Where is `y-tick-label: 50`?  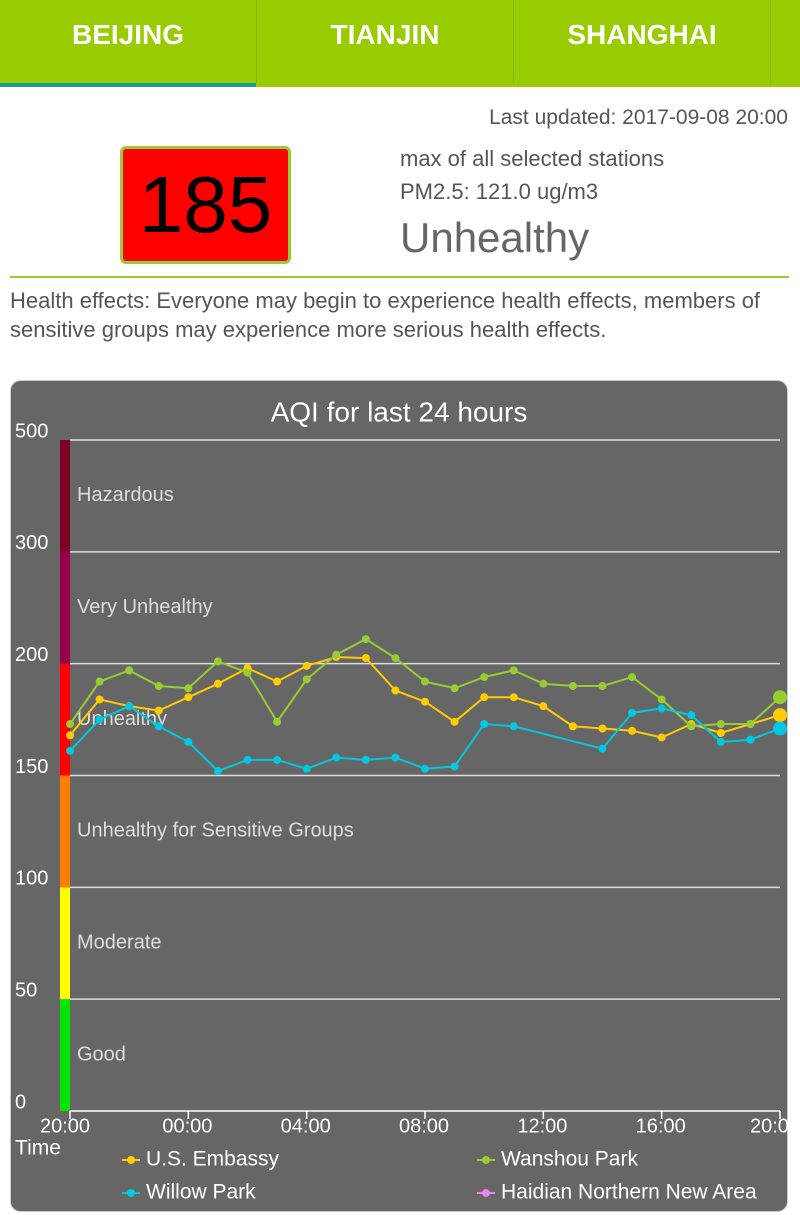 y-tick-label: 50 is located at coordinates (26, 990).